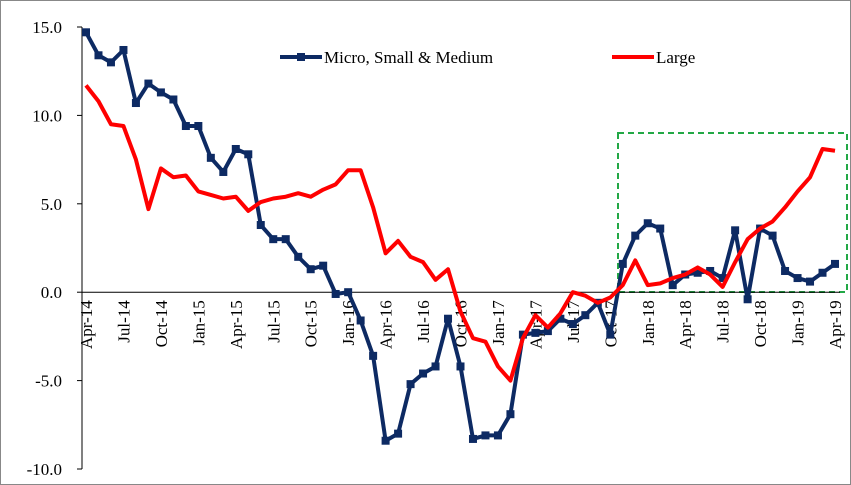 The width and height of the screenshot is (851, 485). Describe the element at coordinates (423, 321) in the screenshot. I see `x-tick-label: Jul-16` at that location.